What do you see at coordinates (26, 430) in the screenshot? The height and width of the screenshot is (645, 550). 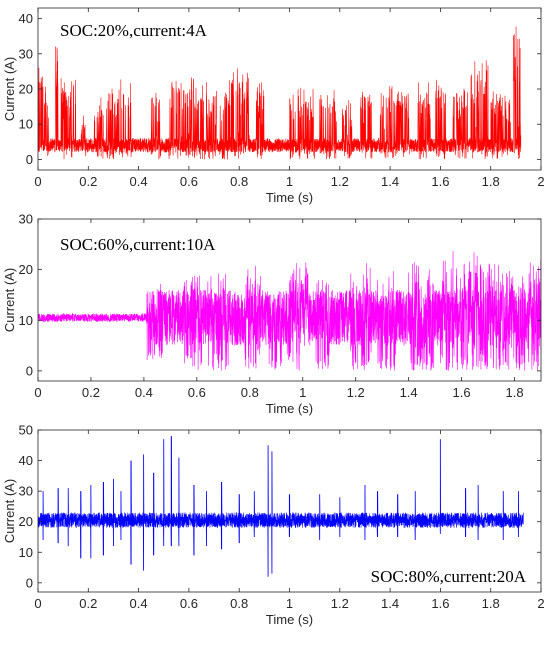 I see `y-tick-label: 50` at bounding box center [26, 430].